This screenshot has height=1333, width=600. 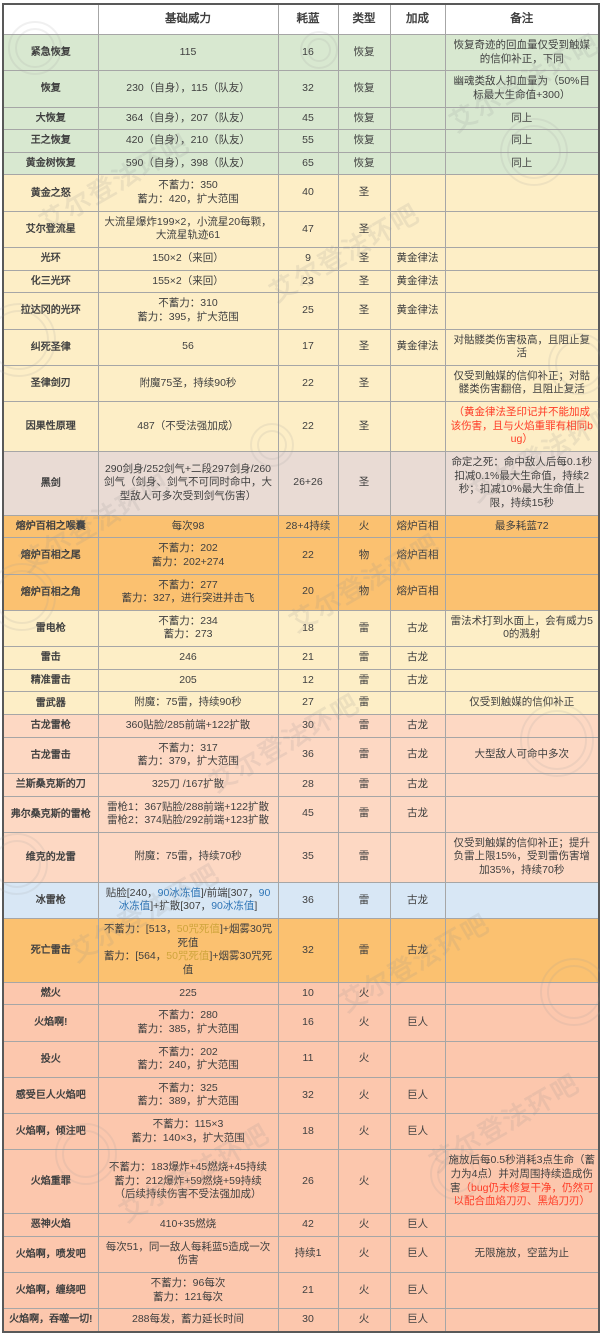 What do you see at coordinates (188, 703) in the screenshot?
I see `base-power-cell: 附魔：75雷，持续90秒` at bounding box center [188, 703].